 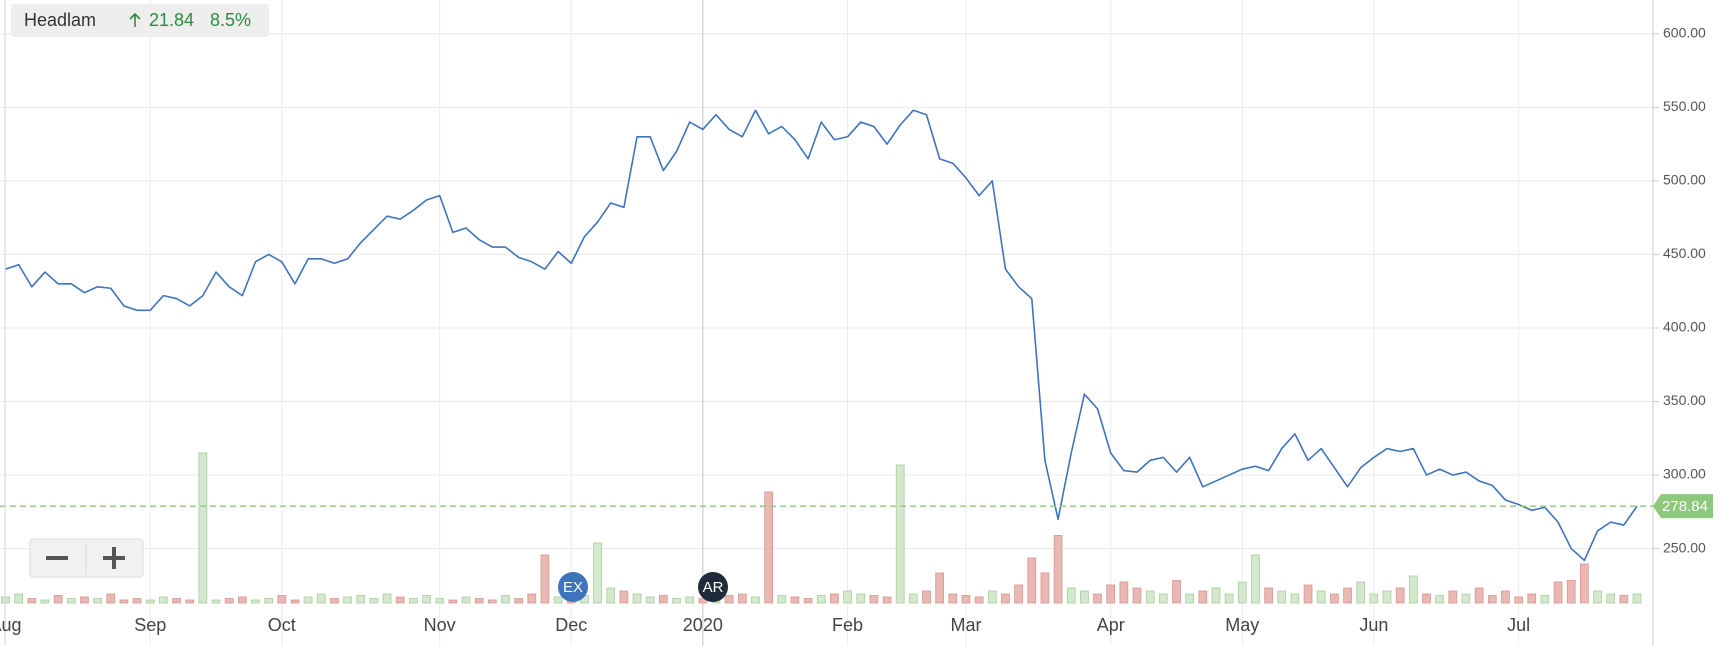 I want to click on legend: Headlam 21.84 8.5%, so click(x=140, y=20).